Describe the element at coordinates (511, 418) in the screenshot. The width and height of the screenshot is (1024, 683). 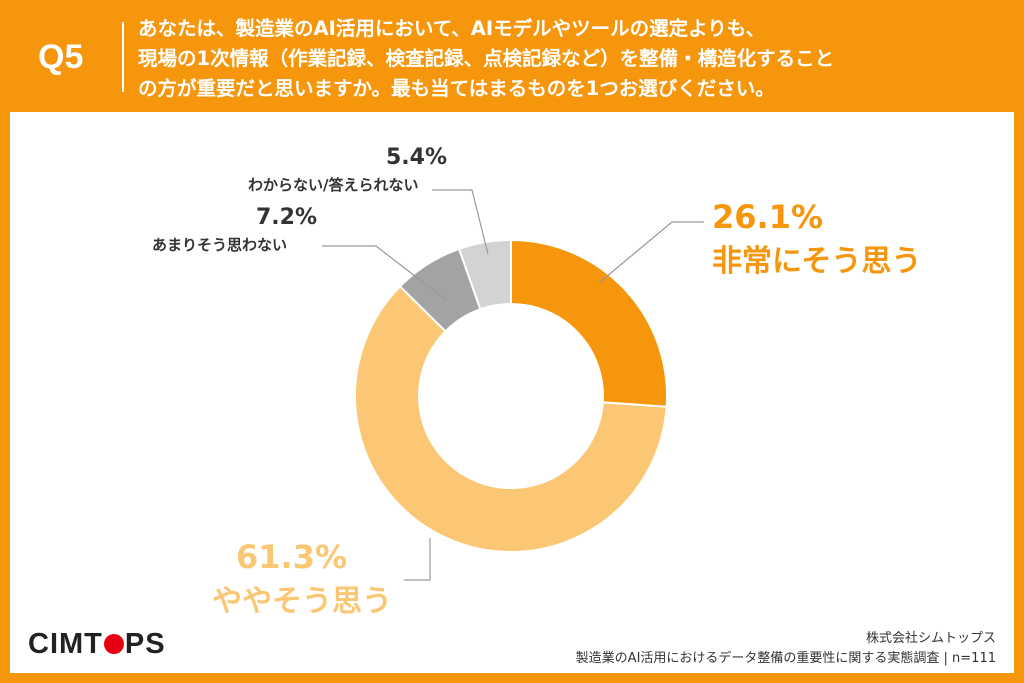
I see `slice-somewhat-agree` at that location.